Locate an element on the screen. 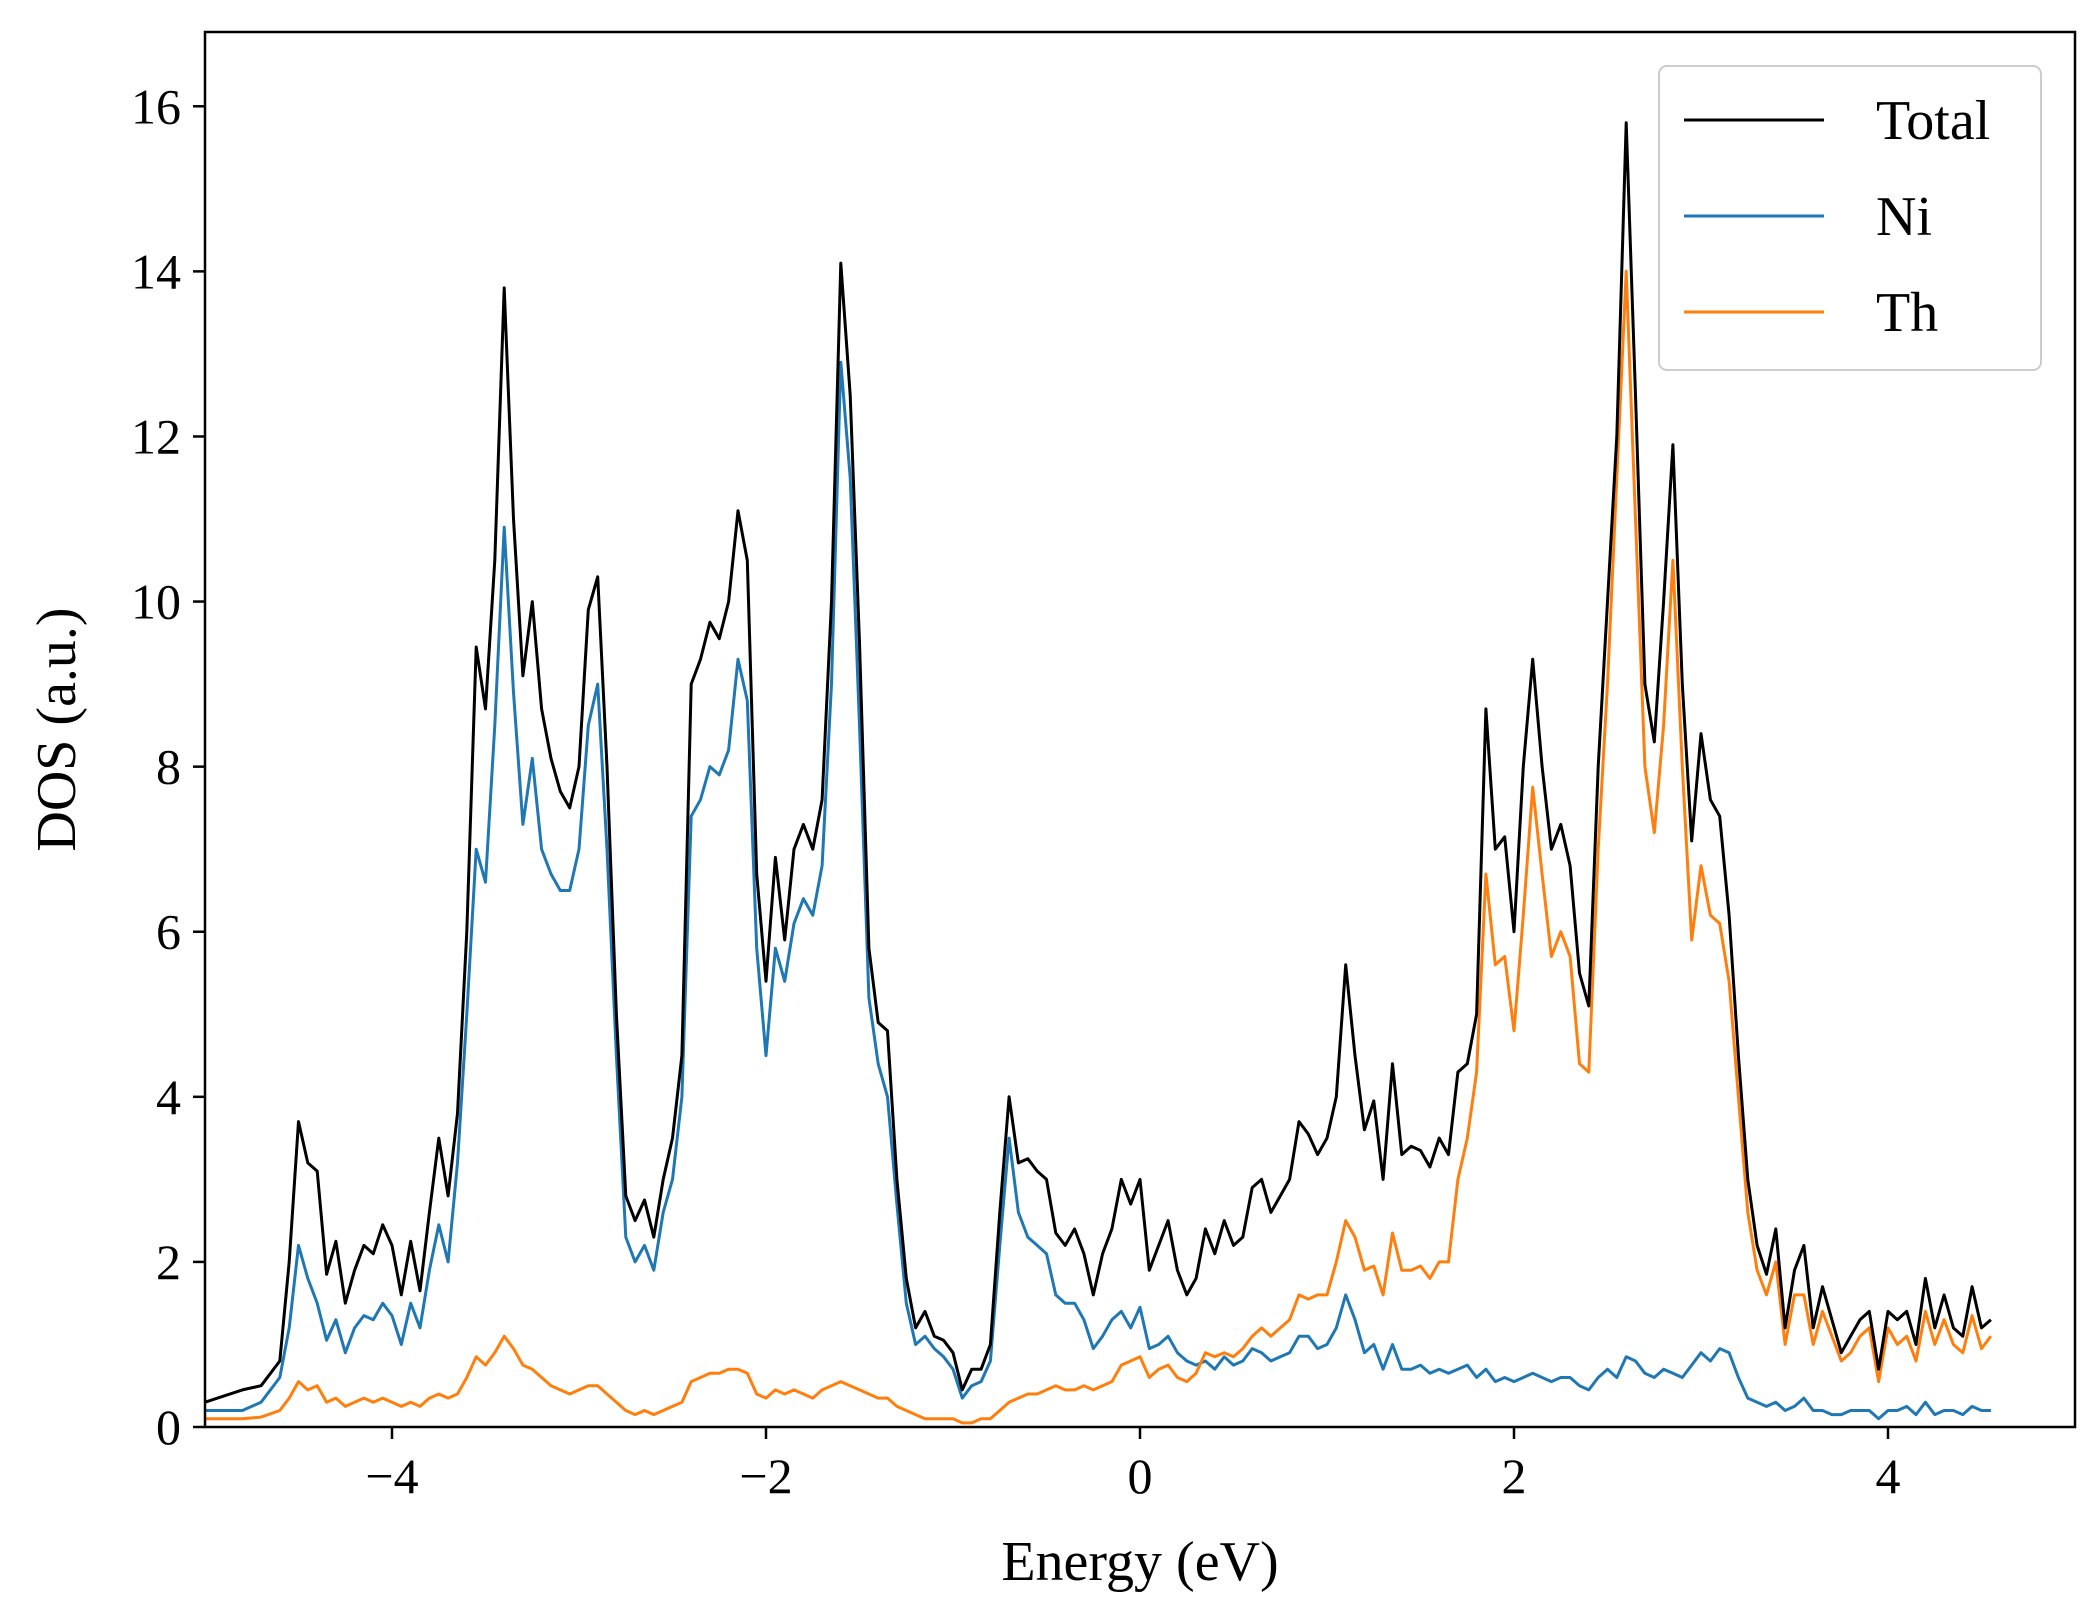 This screenshot has height=1617, width=2097. x-tick-label: −2 is located at coordinates (765, 1476).